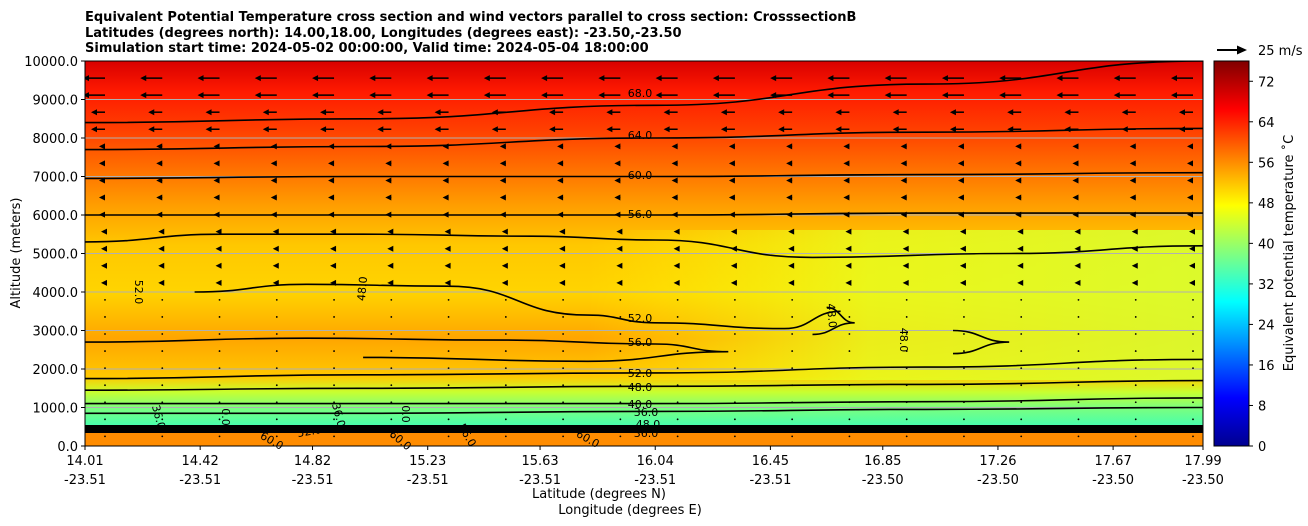 The height and width of the screenshot is (526, 1308). Describe the element at coordinates (1113, 480) in the screenshot. I see `x-tick-label-lon: -23.50` at that location.